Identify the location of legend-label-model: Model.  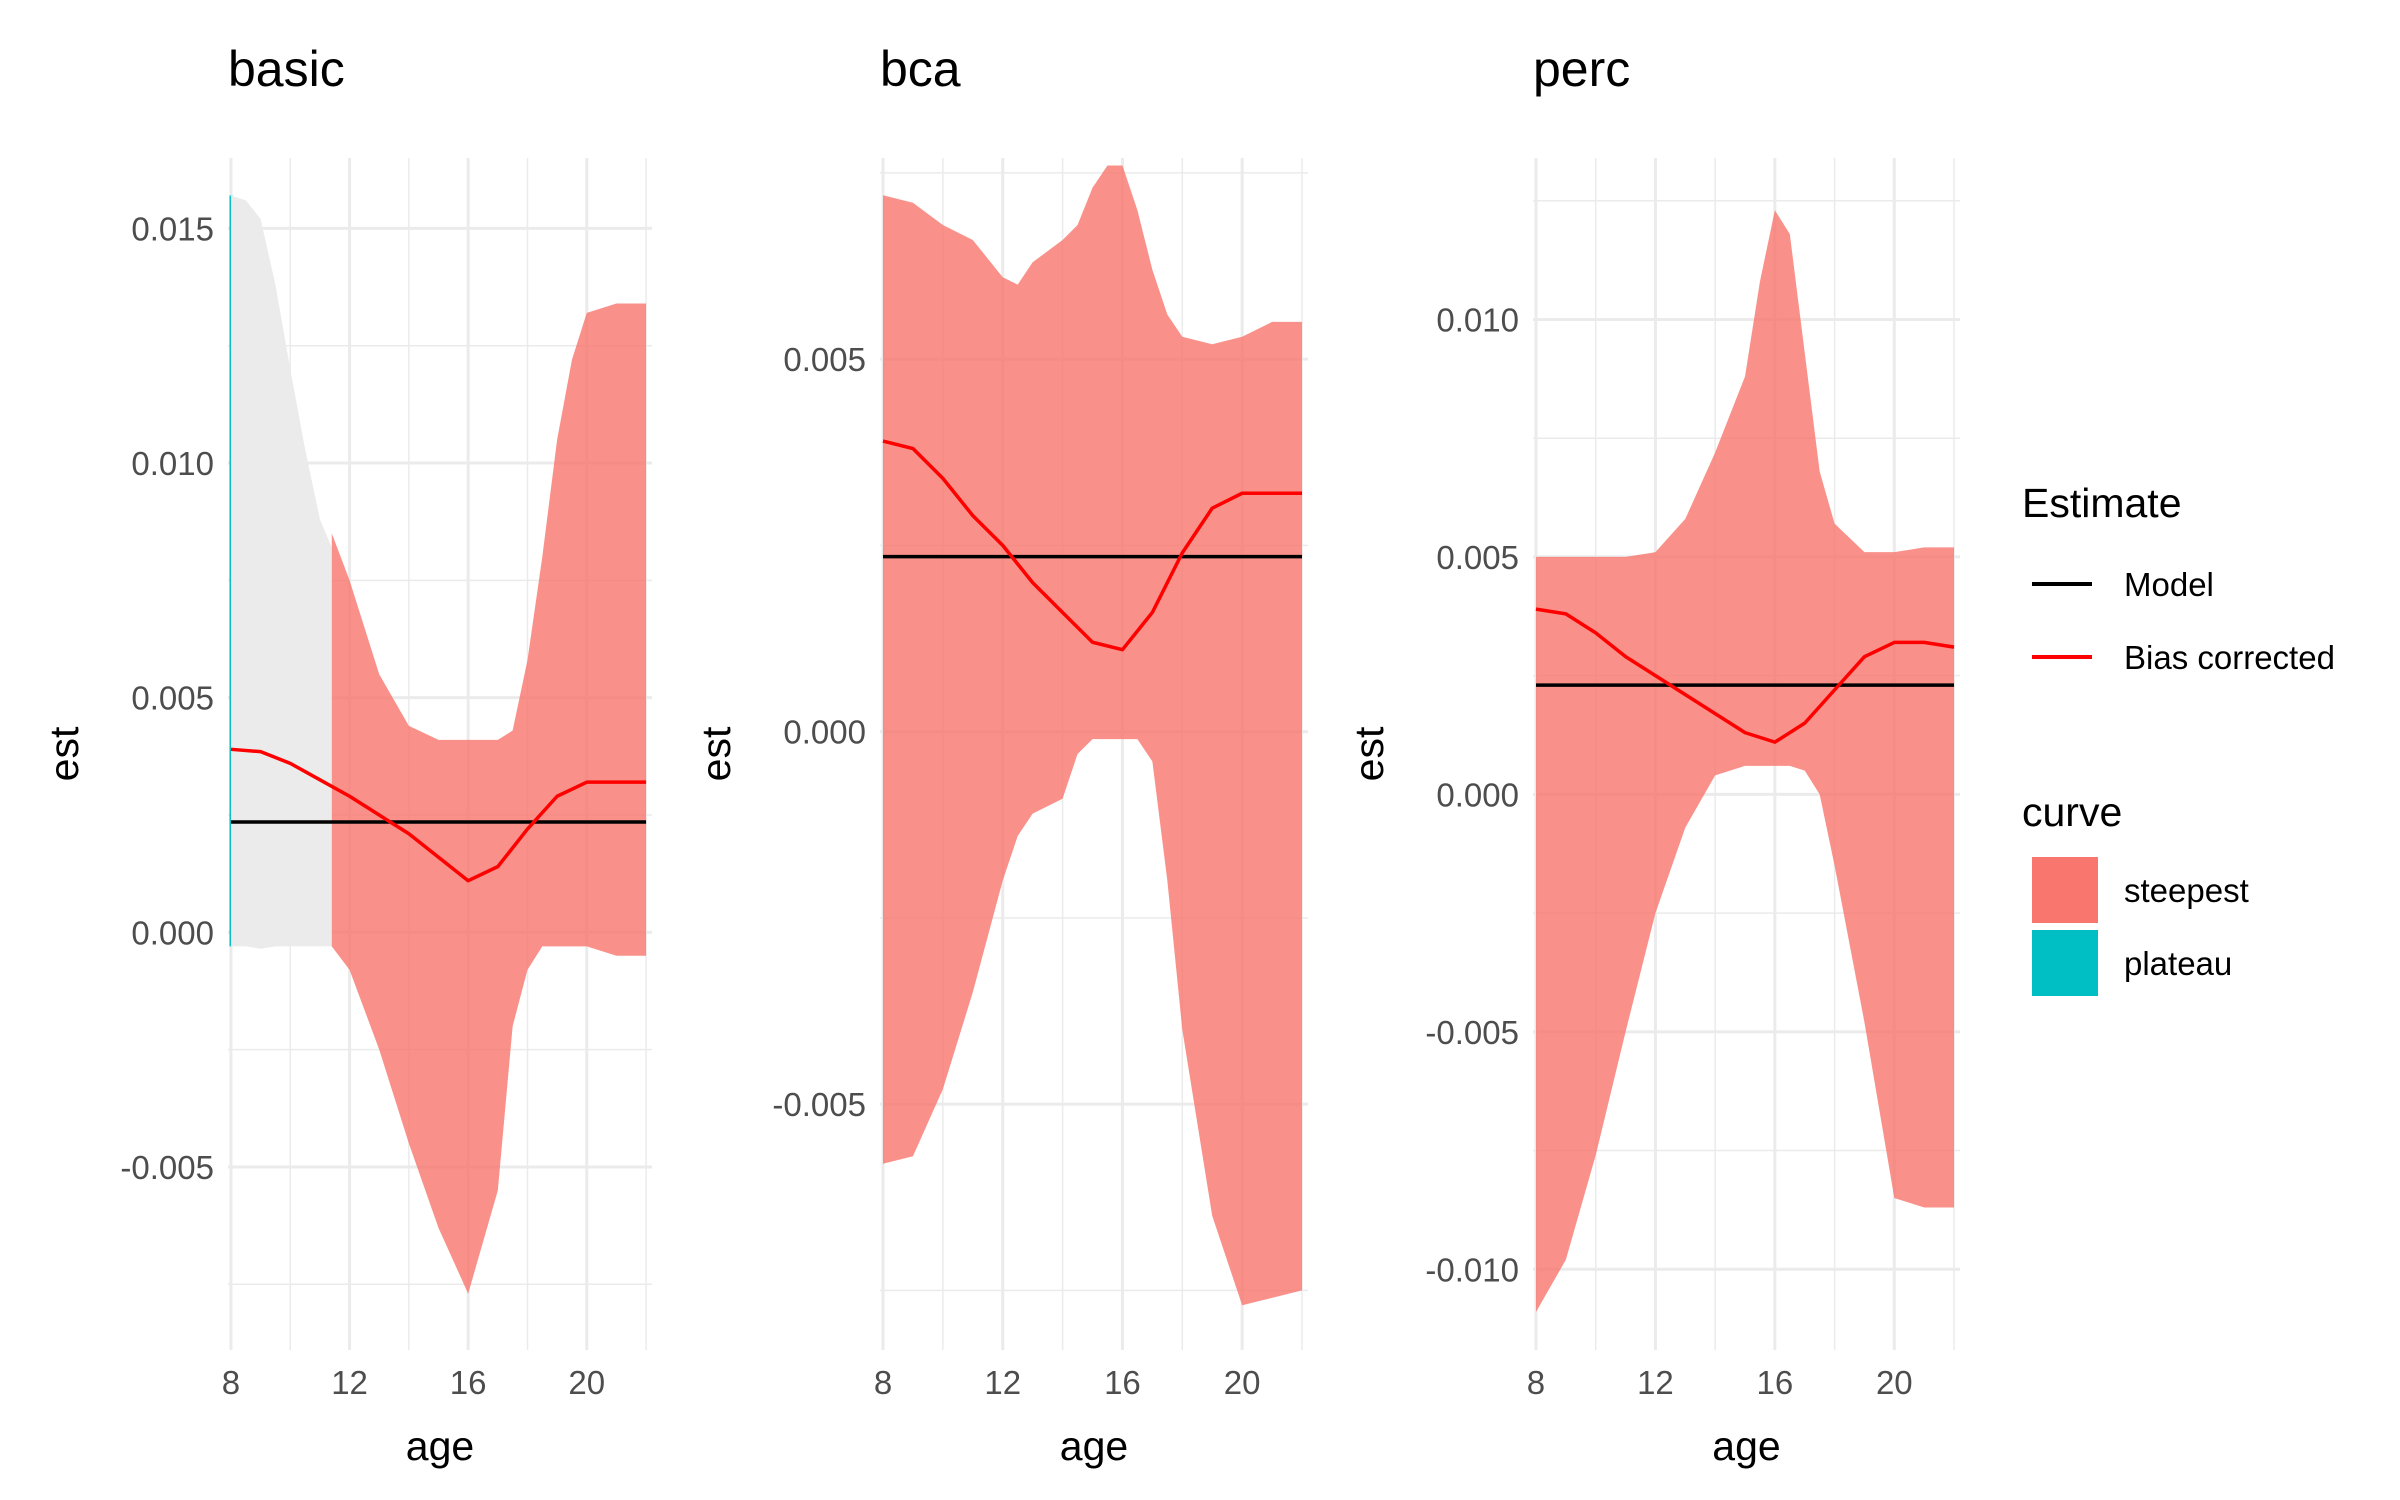
(2169, 584).